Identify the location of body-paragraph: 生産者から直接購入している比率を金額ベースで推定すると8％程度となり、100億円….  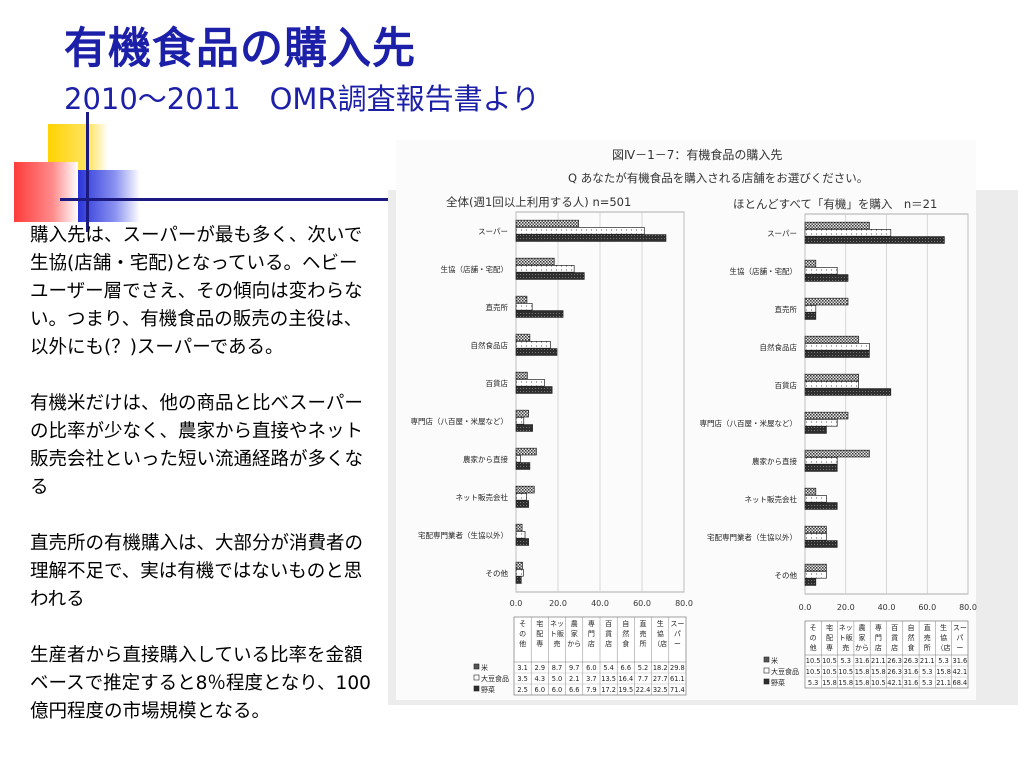
(200, 683).